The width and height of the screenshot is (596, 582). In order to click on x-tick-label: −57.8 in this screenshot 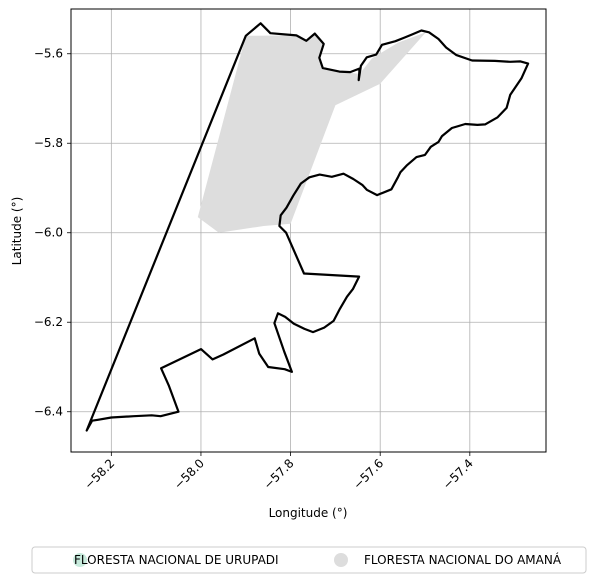, I will do `click(279, 474)`.